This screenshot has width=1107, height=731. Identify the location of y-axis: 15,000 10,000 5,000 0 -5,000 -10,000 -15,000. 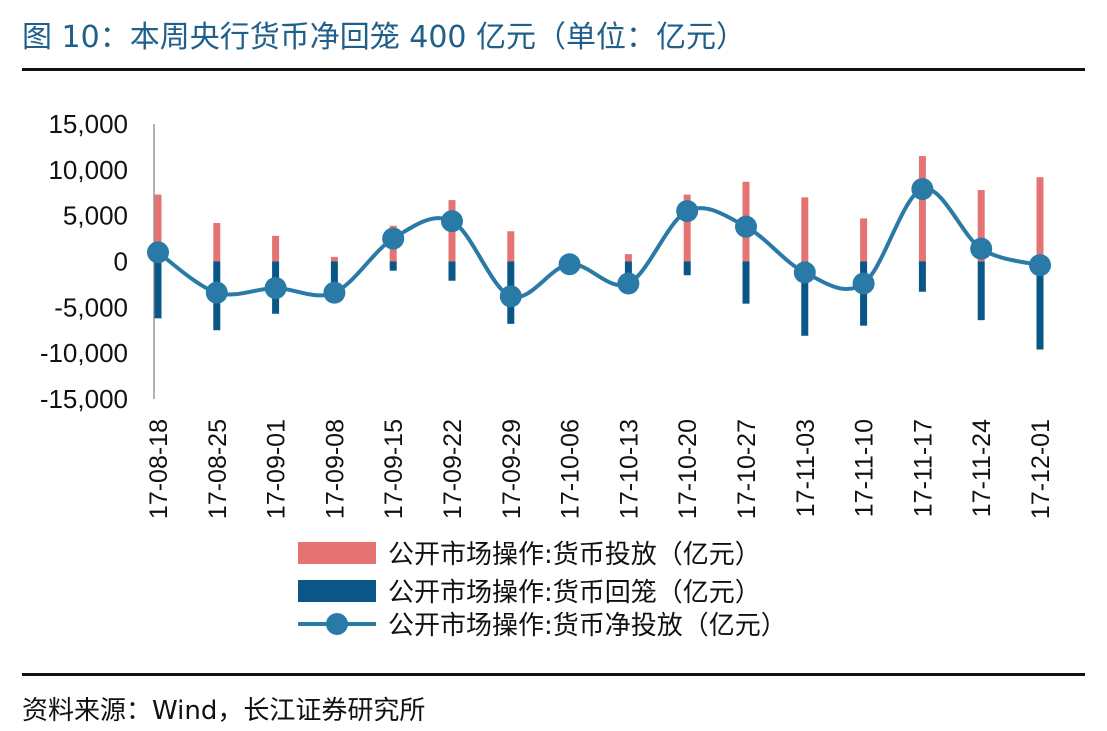
(97, 261).